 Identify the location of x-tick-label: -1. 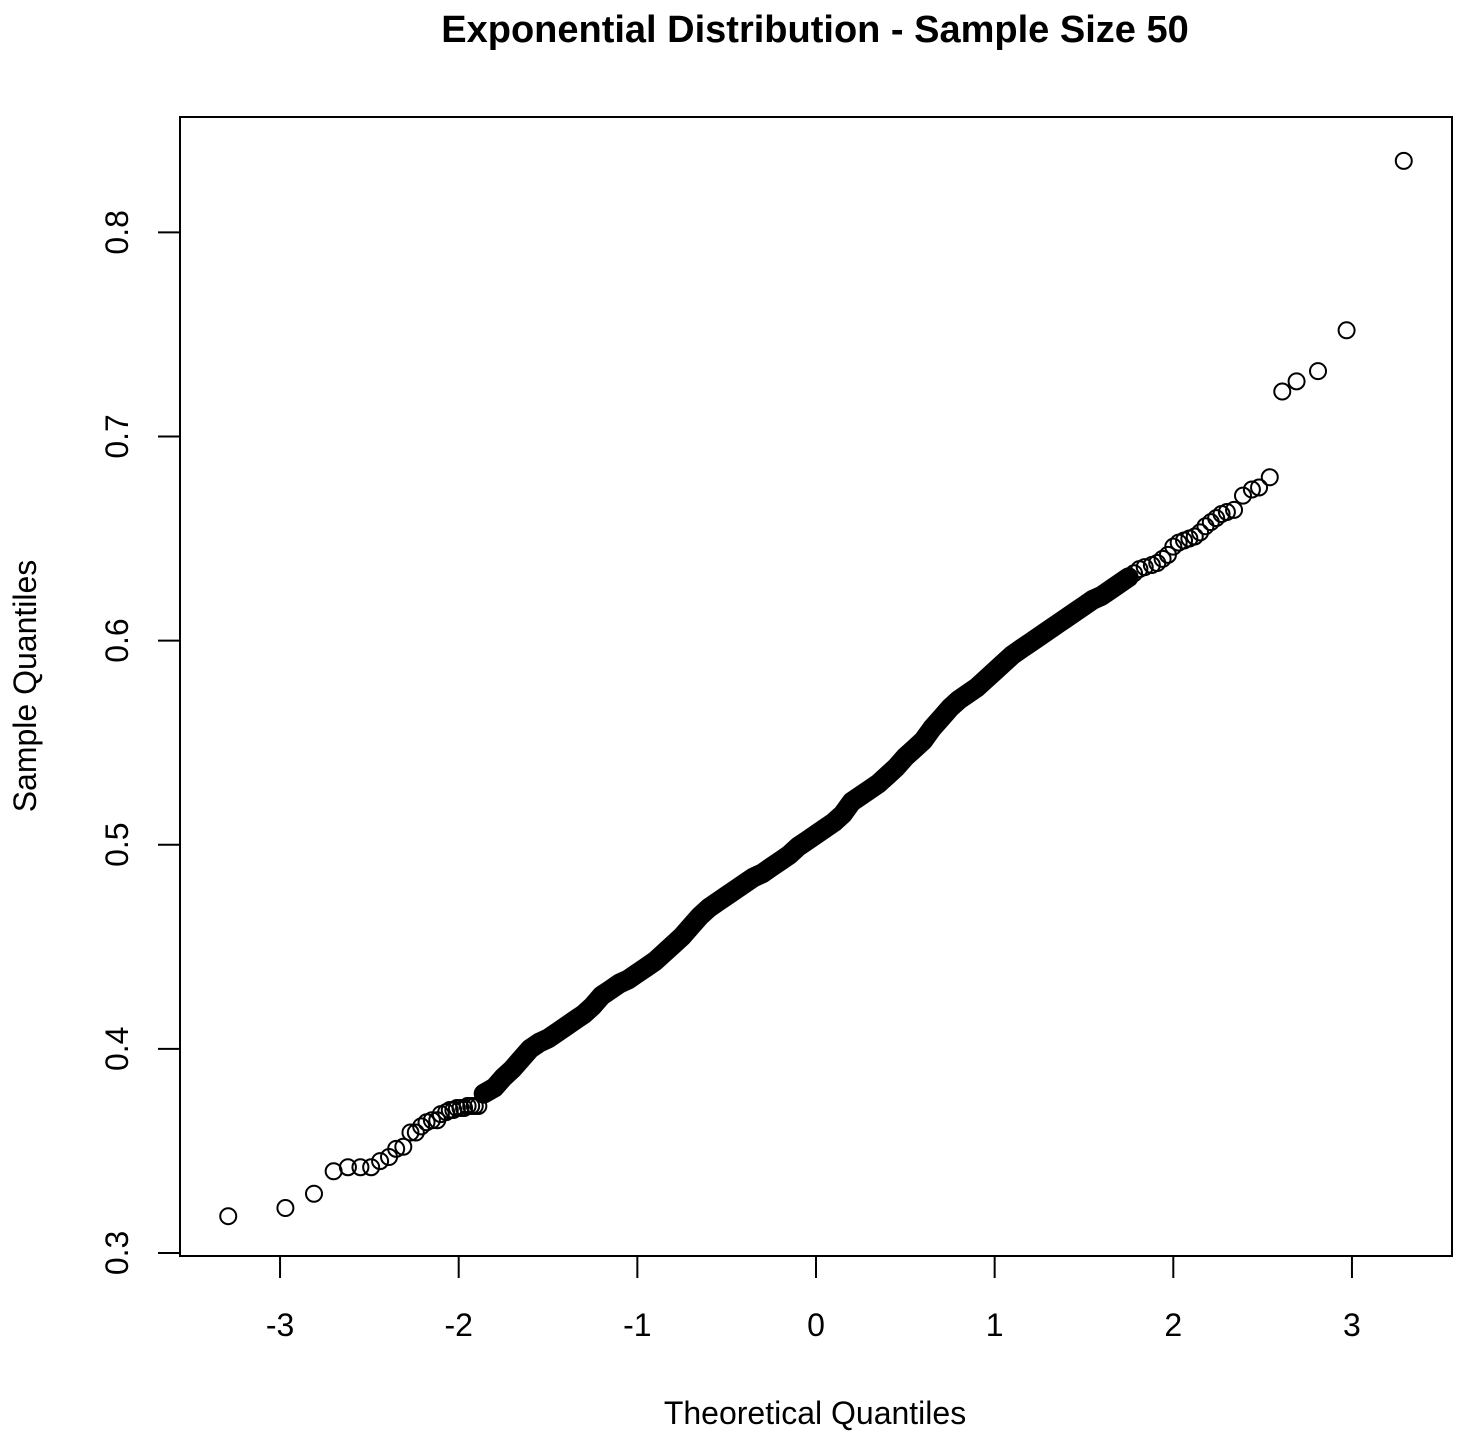
(637, 1325).